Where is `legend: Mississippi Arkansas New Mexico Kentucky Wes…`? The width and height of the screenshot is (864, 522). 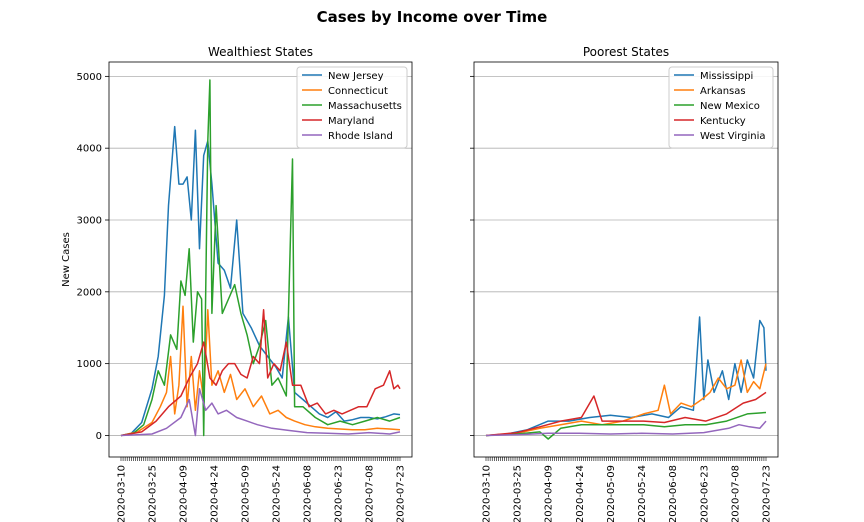
legend: Mississippi Arkansas New Mexico Kentucky Wes… is located at coordinates (721, 107).